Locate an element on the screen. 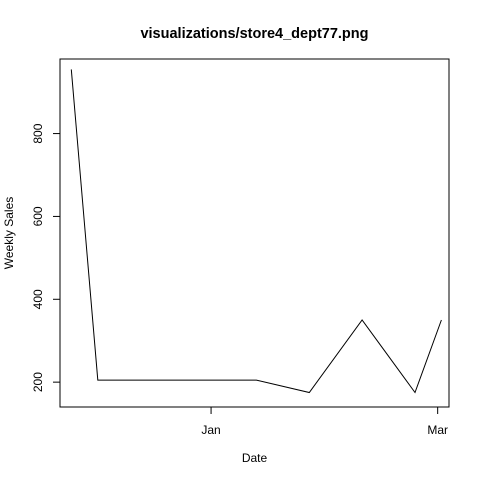  y-tick-label-800: 800 is located at coordinates (38, 133).